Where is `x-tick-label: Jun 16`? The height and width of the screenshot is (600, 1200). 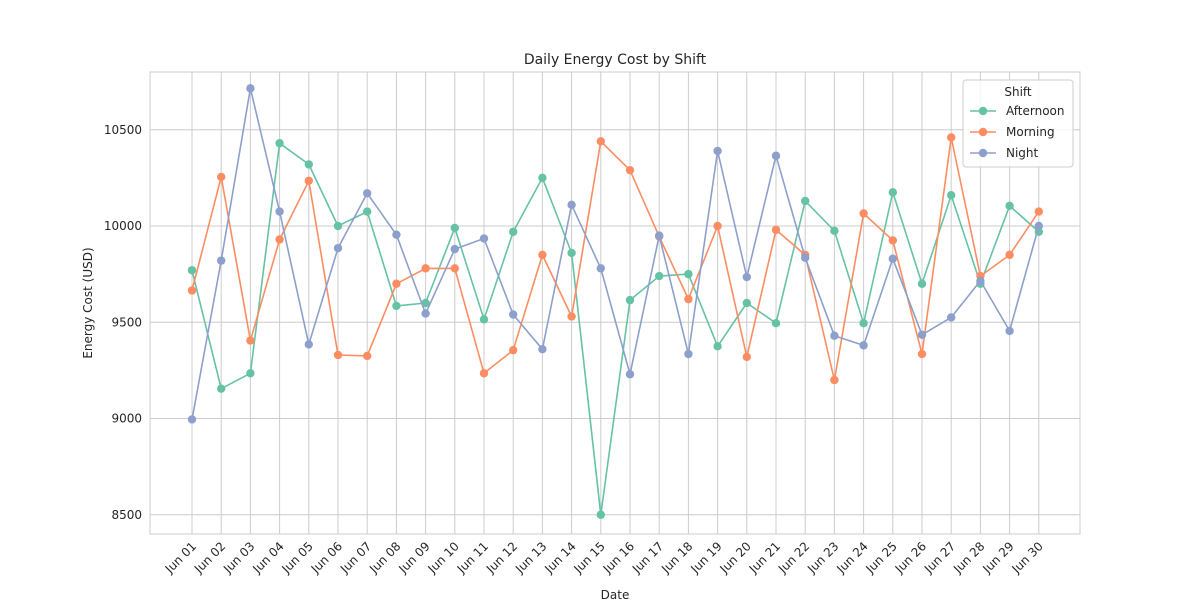 x-tick-label: Jun 16 is located at coordinates (618, 557).